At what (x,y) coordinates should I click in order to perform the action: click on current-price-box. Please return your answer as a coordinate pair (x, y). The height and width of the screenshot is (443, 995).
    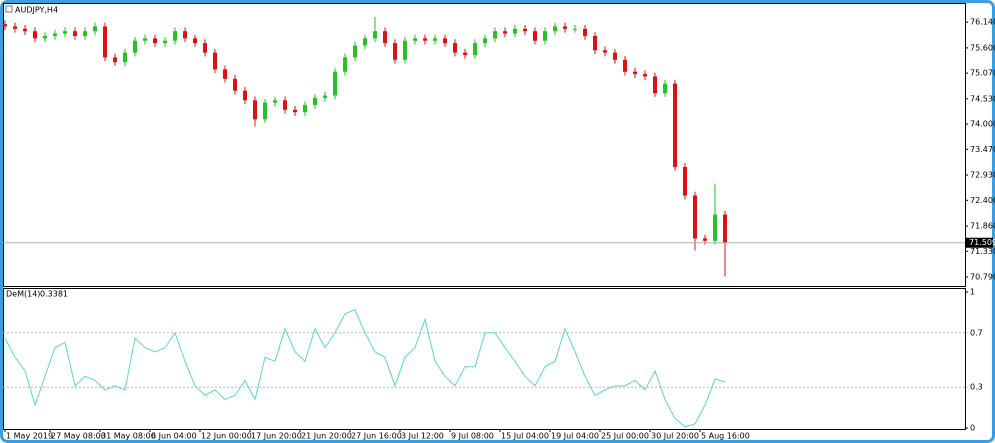
    Looking at the image, I should click on (979, 242).